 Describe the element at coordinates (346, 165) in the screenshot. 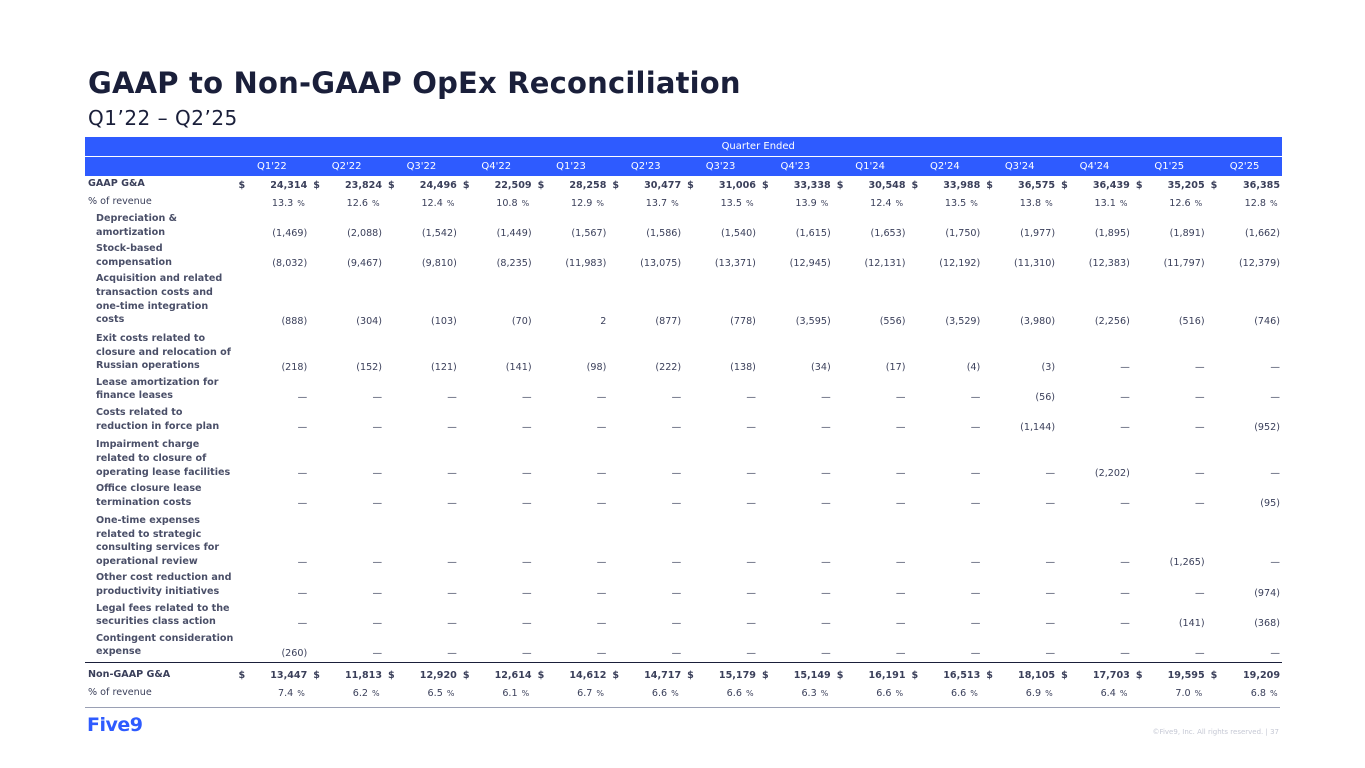

I see `quarter-header: Q2'22` at that location.